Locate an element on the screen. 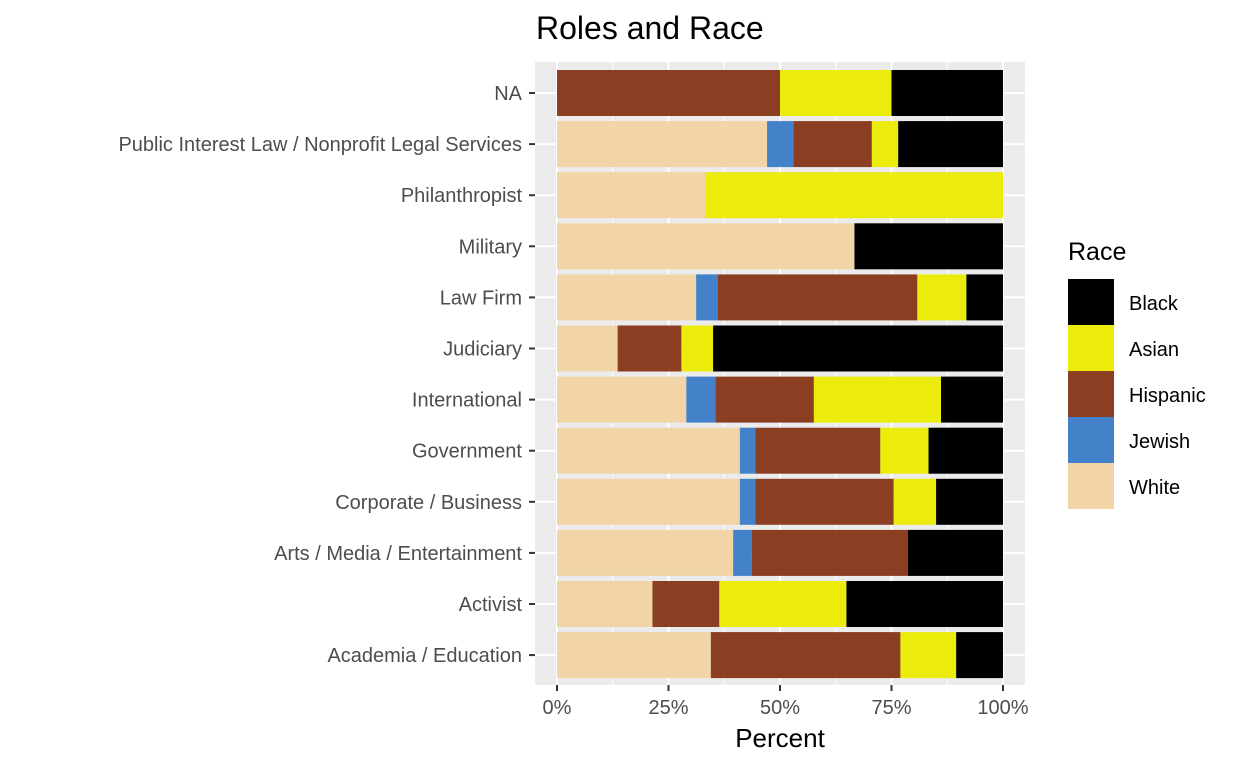  x-axis: 0% 25% 50% 75% 100% is located at coordinates (786, 702).